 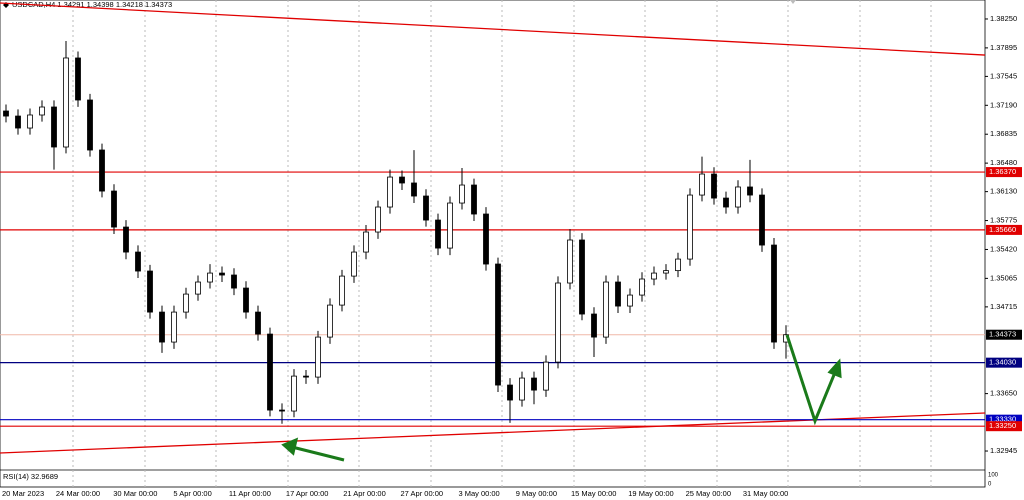 What do you see at coordinates (1002, 425) in the screenshot?
I see `price-level-label: 1.33250` at bounding box center [1002, 425].